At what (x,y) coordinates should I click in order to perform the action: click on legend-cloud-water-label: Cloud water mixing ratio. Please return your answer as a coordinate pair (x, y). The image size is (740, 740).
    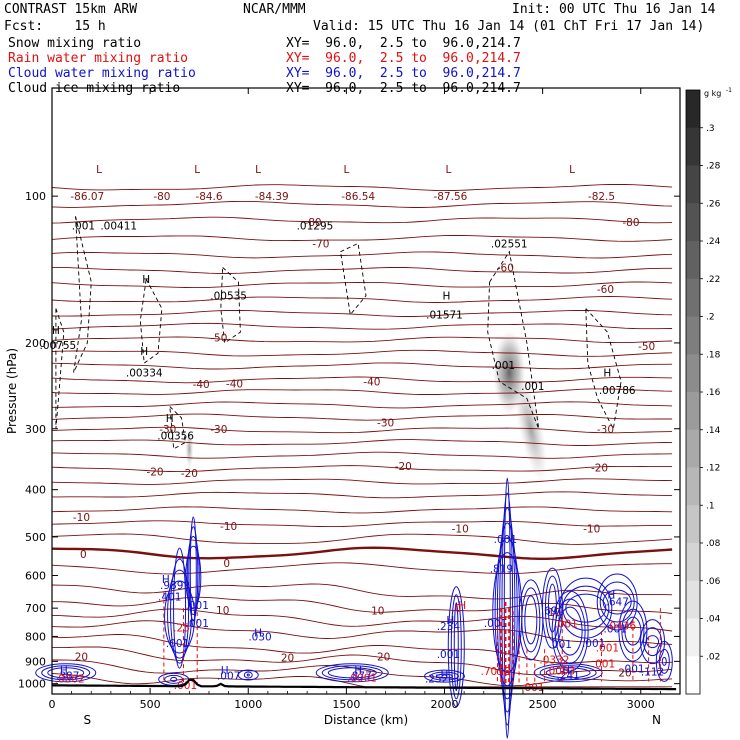
    Looking at the image, I should click on (102, 73).